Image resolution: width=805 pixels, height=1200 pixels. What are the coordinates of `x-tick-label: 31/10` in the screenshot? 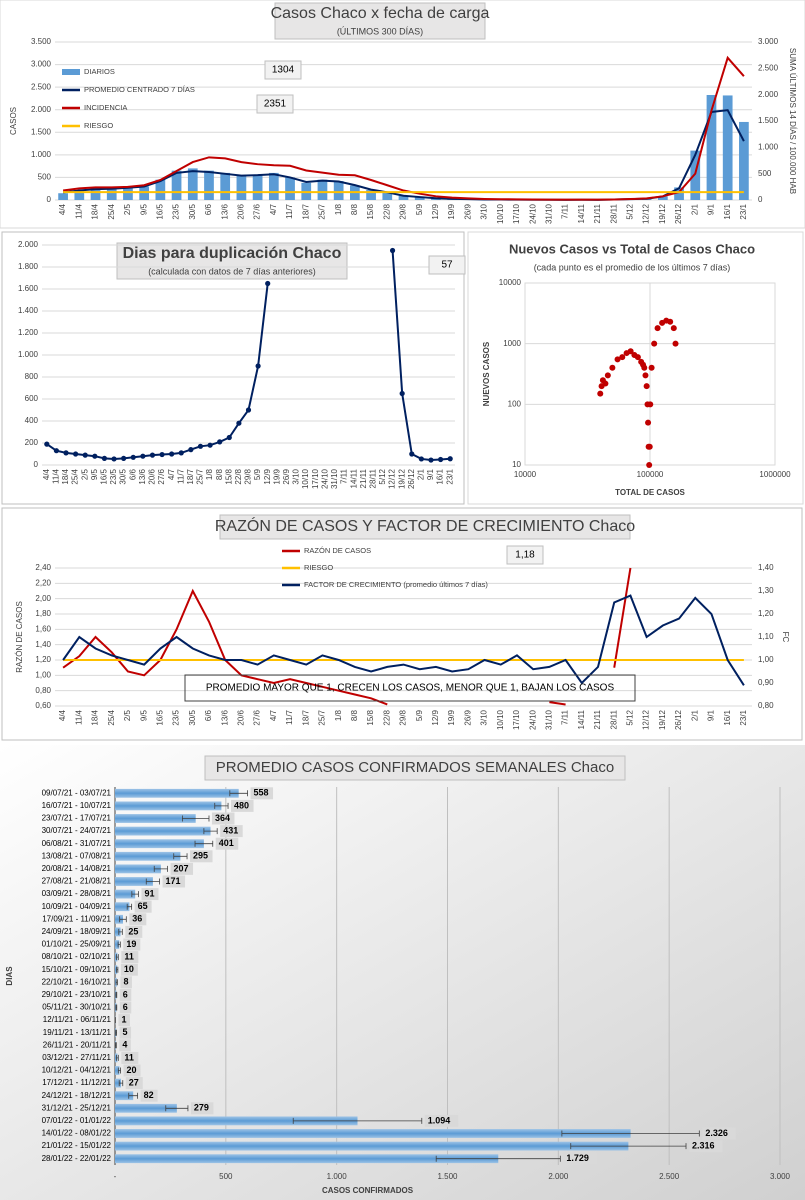 It's located at (334, 478).